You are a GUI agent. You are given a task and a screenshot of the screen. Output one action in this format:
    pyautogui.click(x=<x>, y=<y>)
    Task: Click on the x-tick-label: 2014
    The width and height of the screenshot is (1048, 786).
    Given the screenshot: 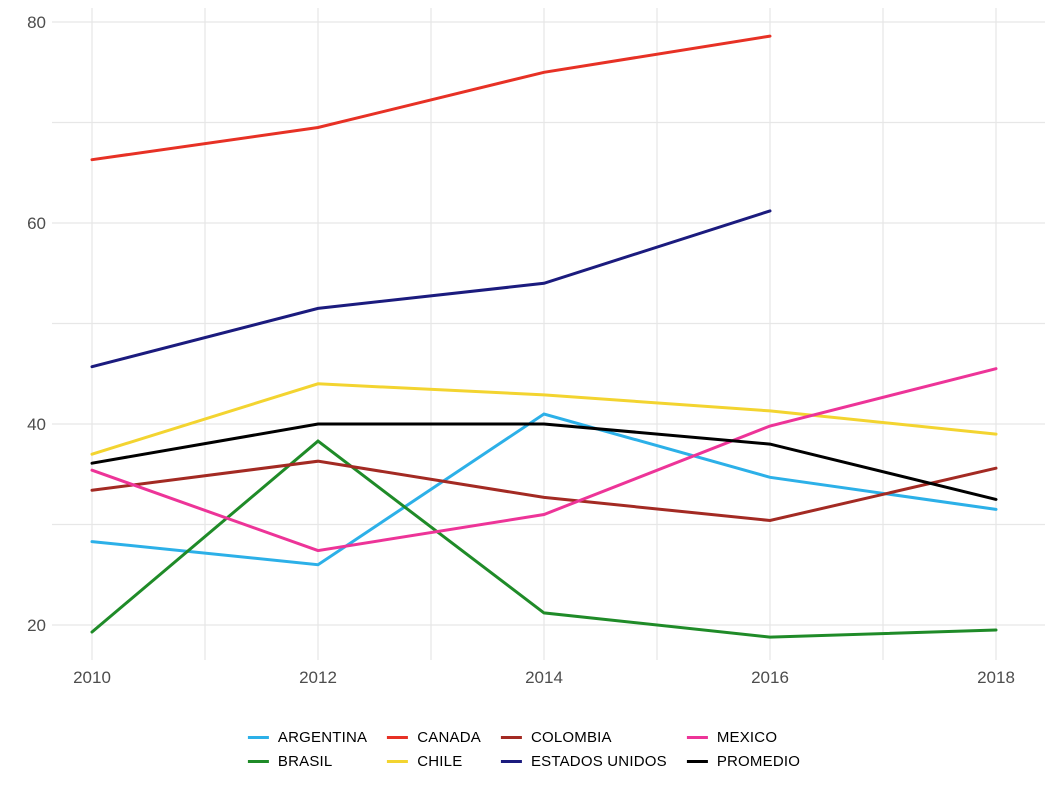 What is the action you would take?
    pyautogui.click(x=544, y=677)
    